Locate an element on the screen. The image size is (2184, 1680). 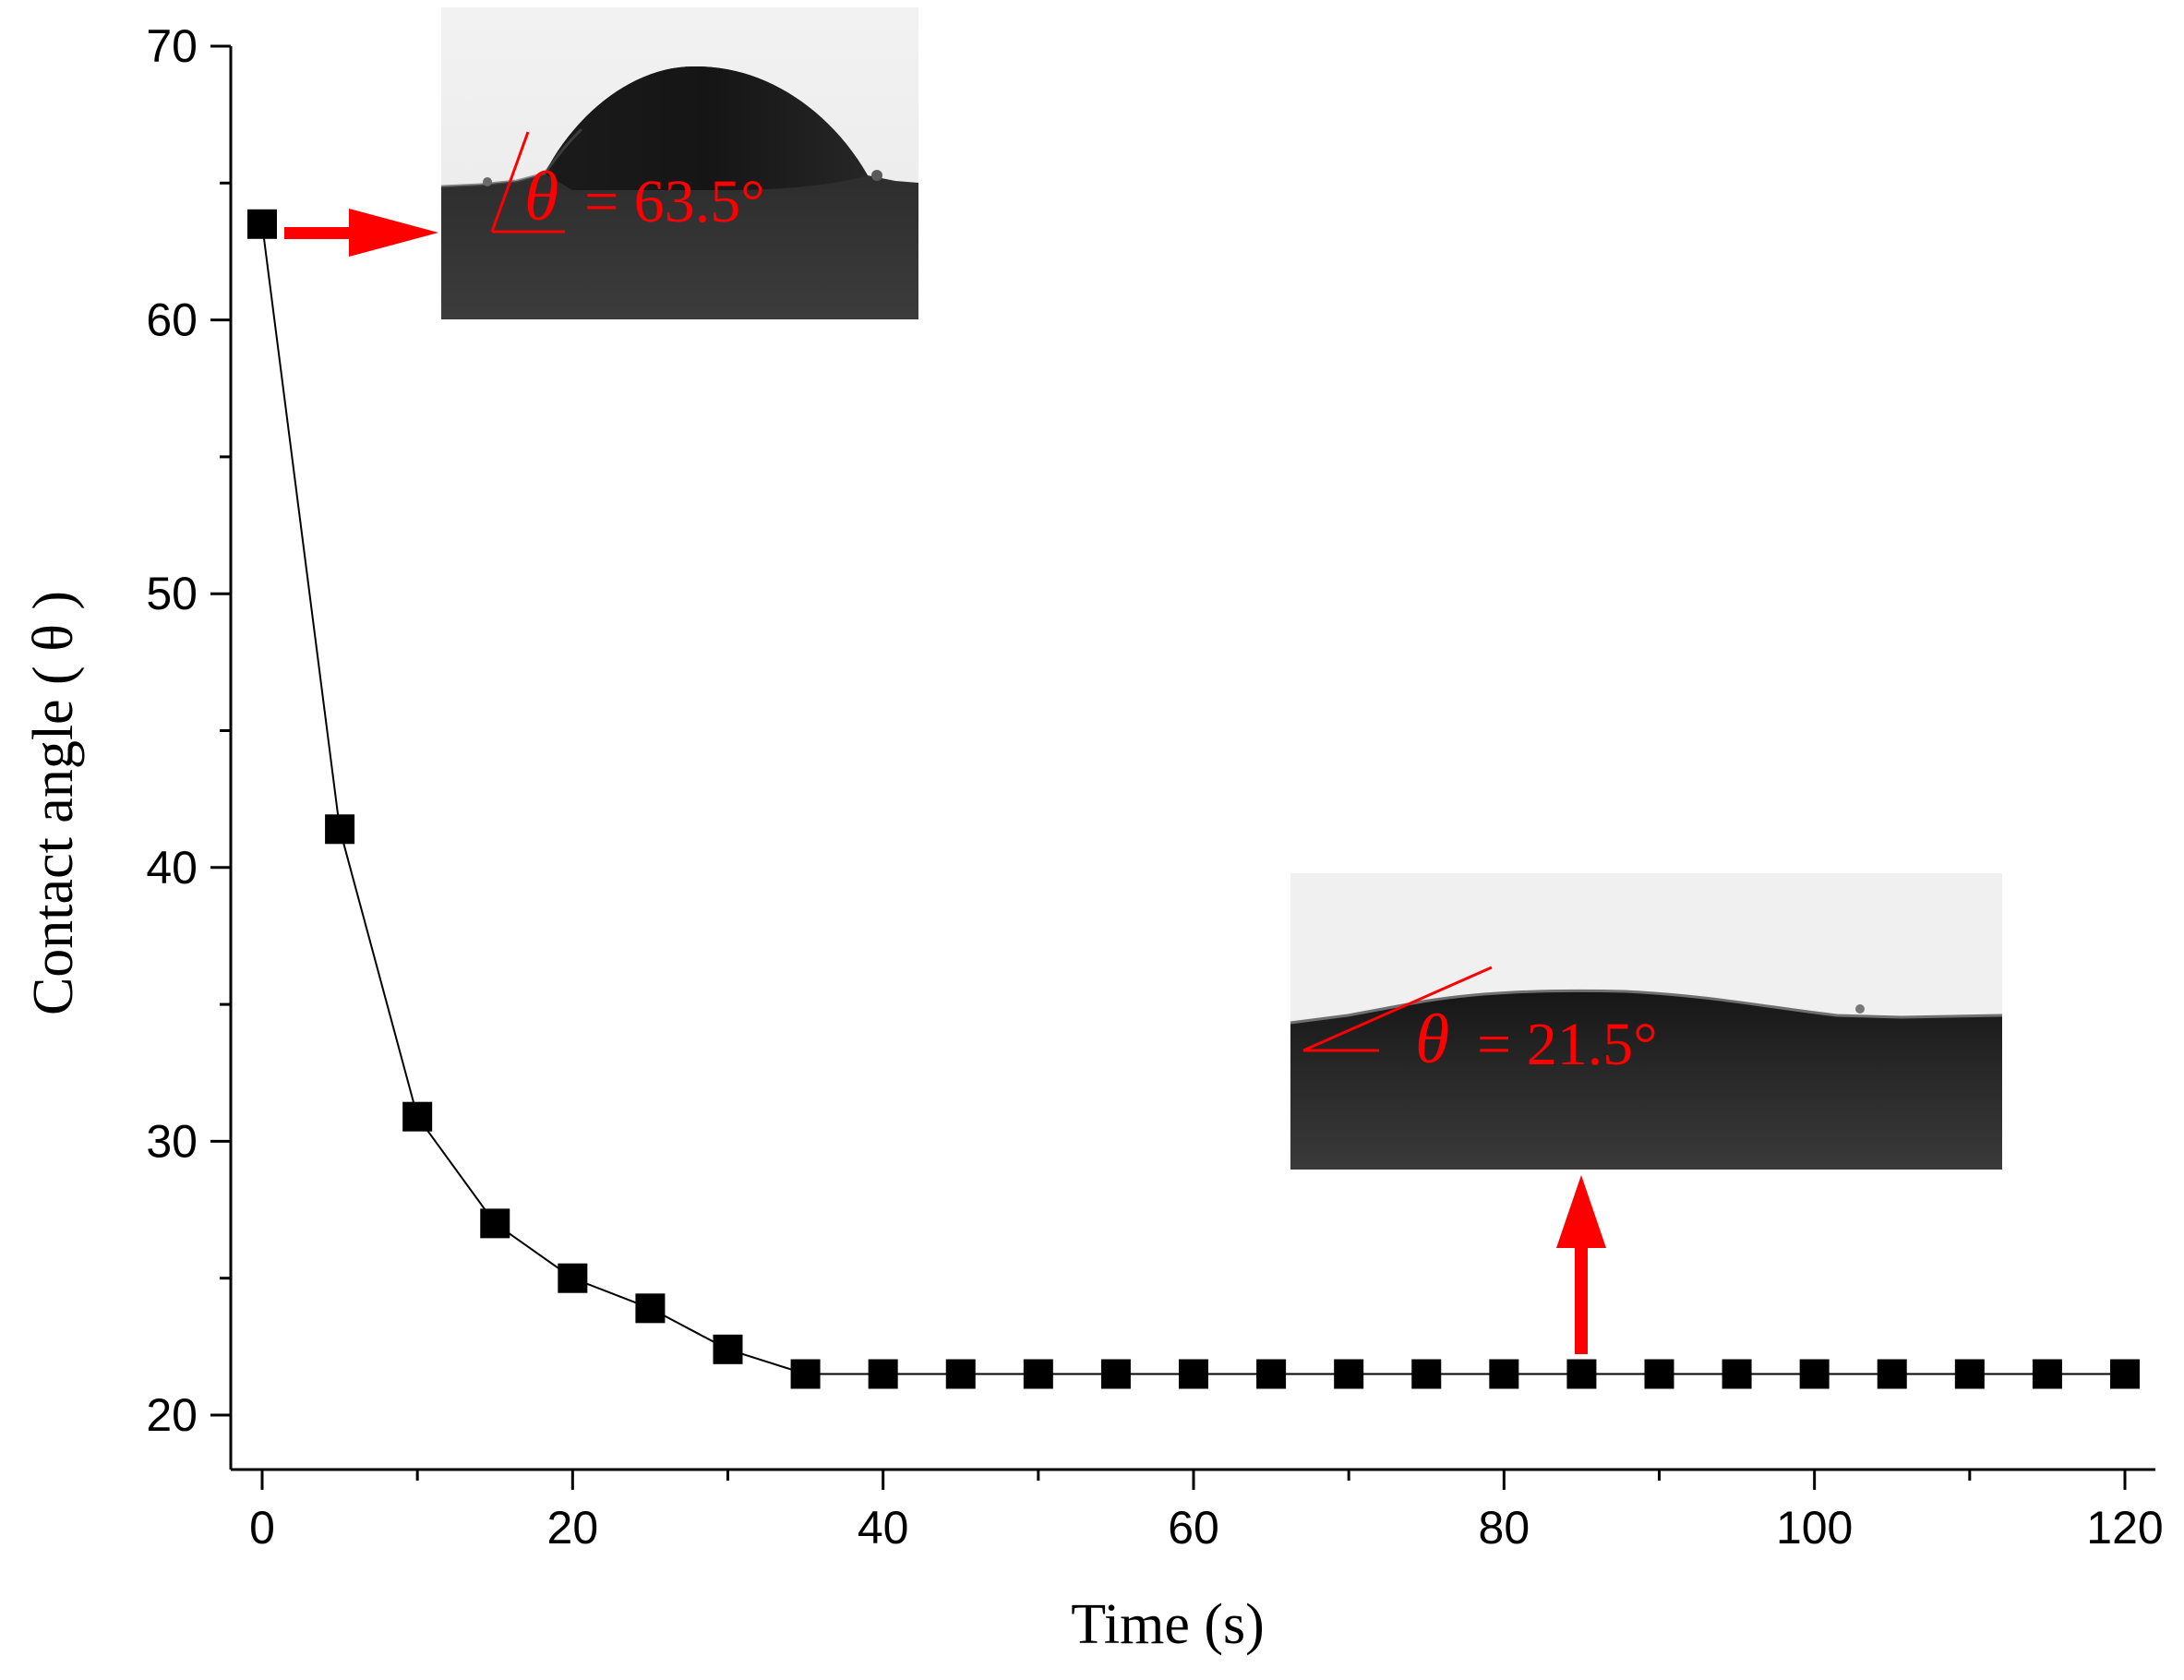
y-tick-label: 20 is located at coordinates (172, 1415).